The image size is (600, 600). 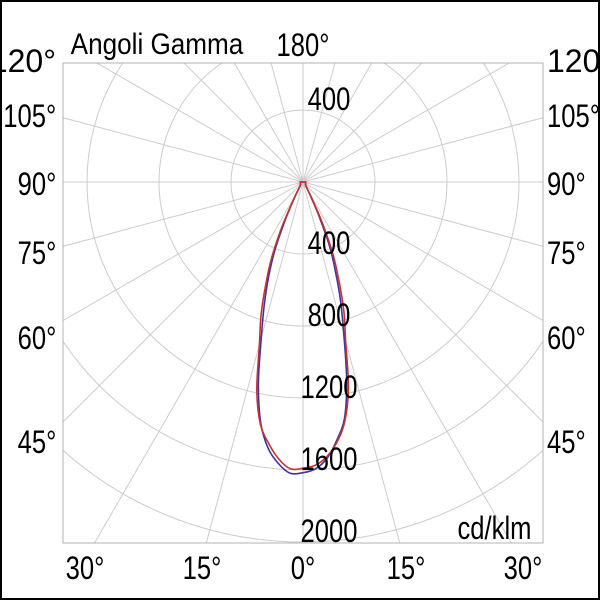 What do you see at coordinates (29, 61) in the screenshot?
I see `angle-label-top-left-120: 120°` at bounding box center [29, 61].